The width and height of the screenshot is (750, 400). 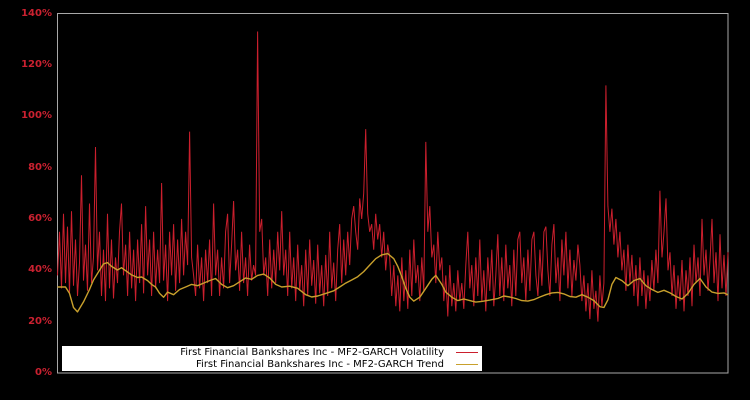 I want to click on trend-line, so click(x=393, y=282).